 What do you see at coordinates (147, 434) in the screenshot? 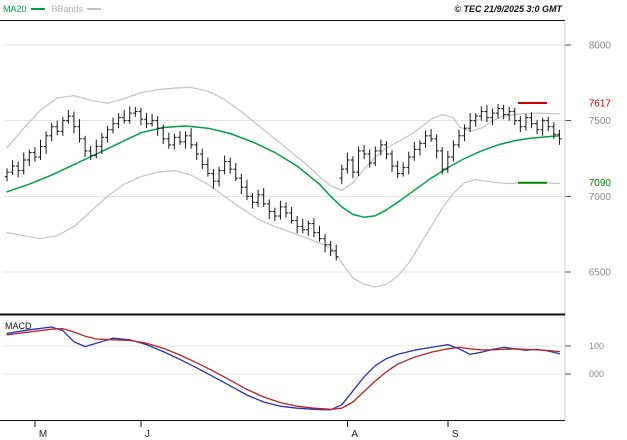
I see `month-label-J: J` at bounding box center [147, 434].